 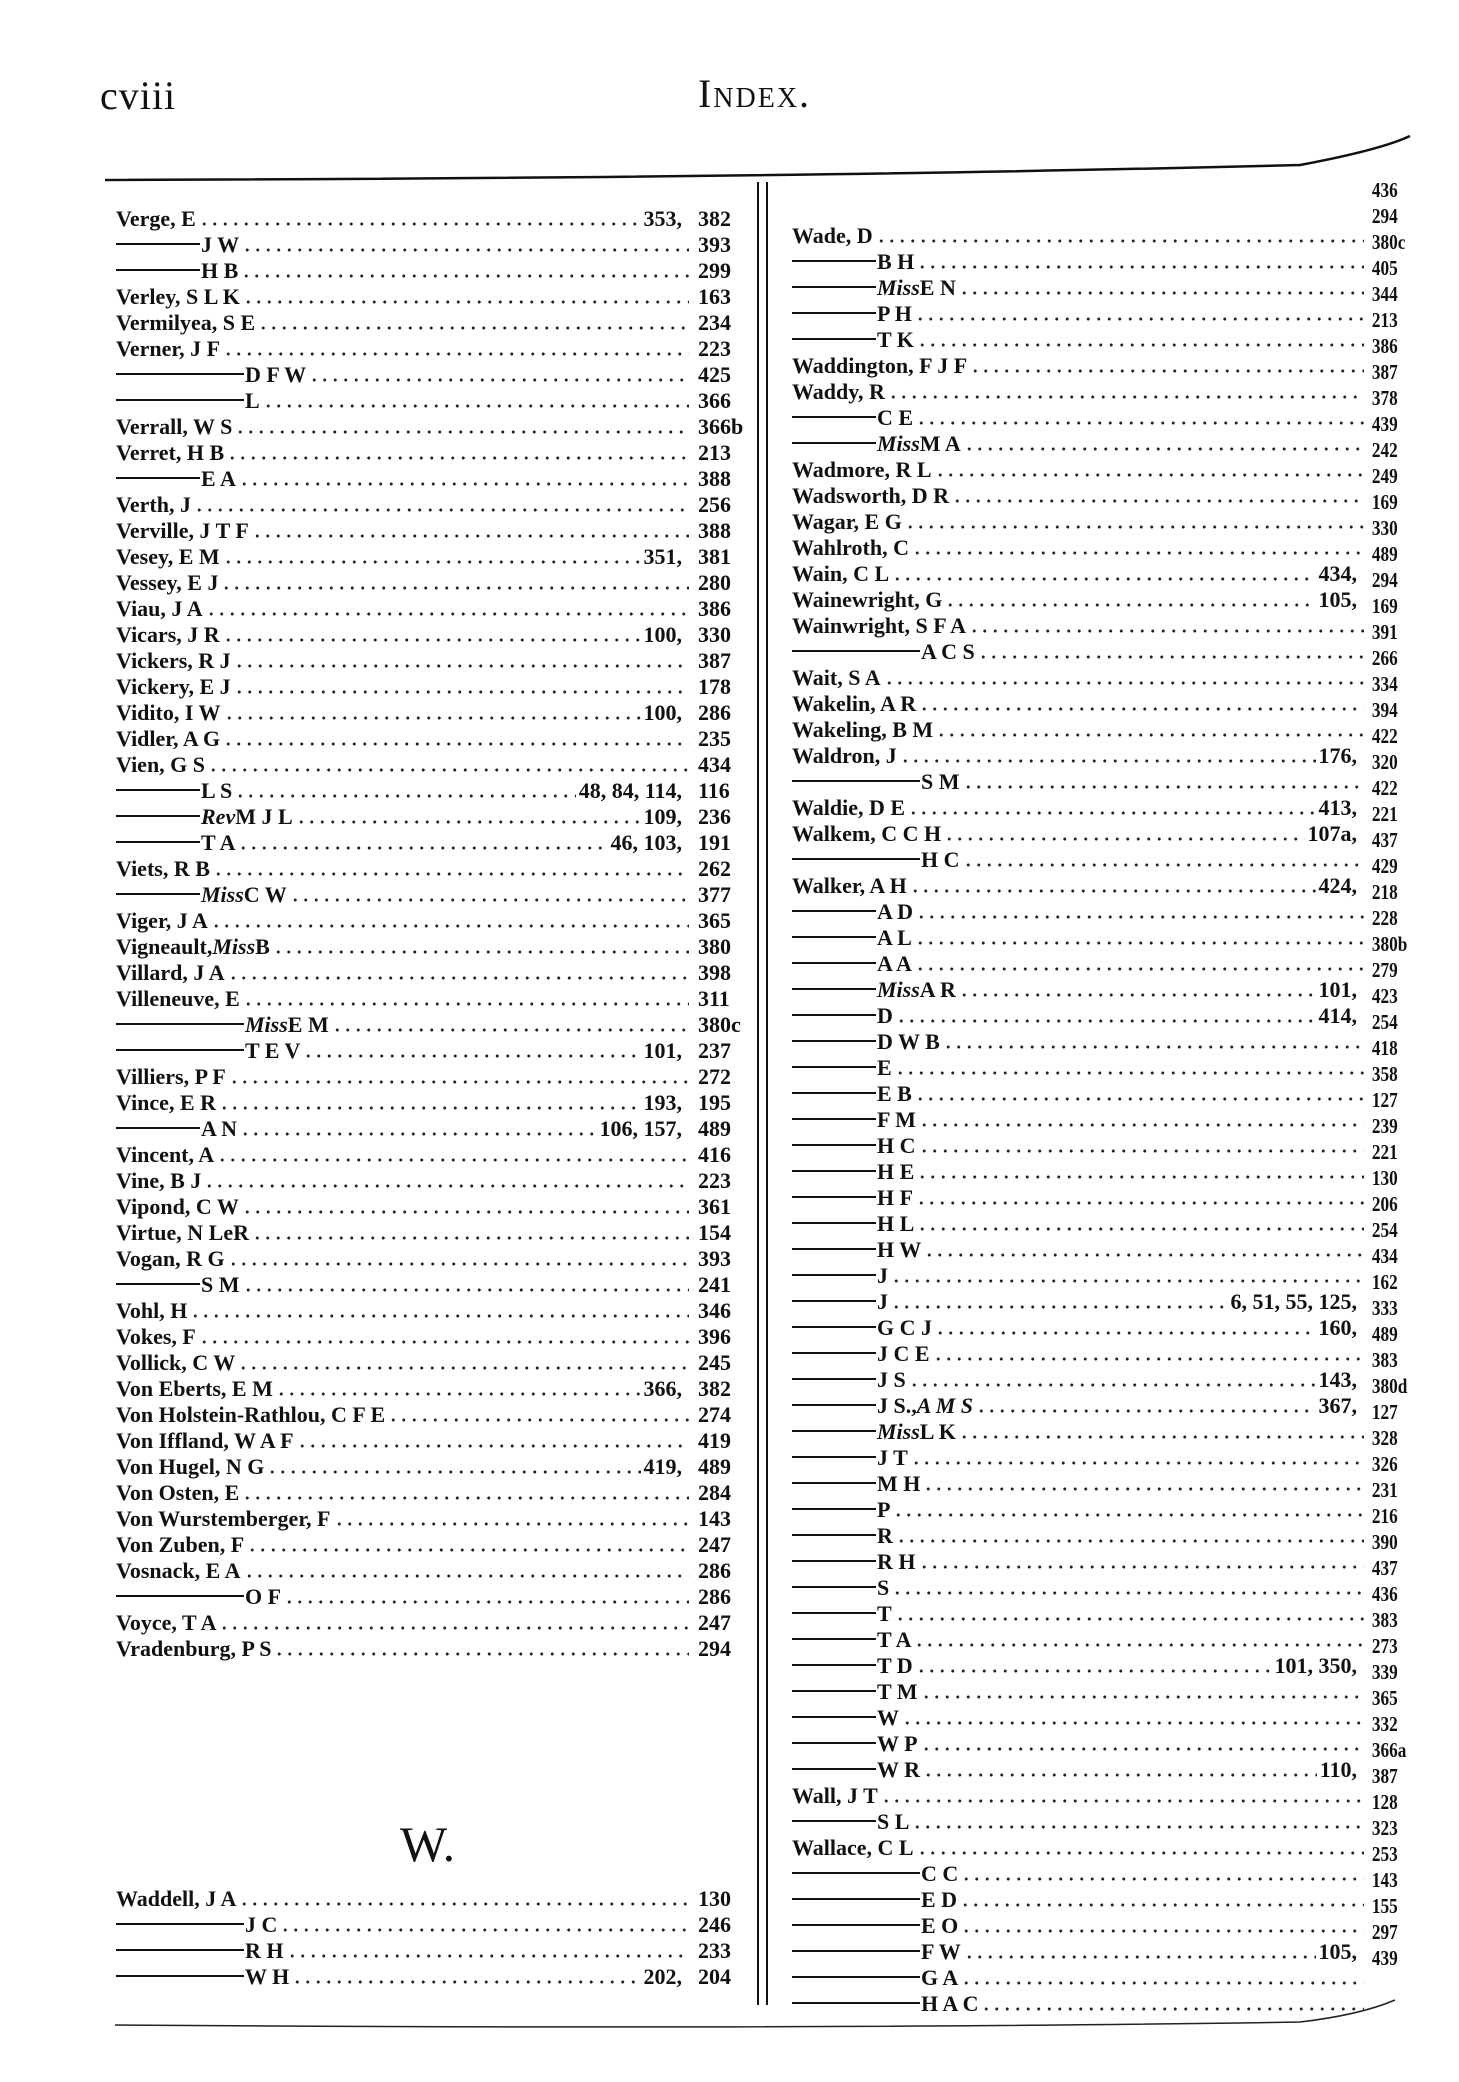 I want to click on index-entry: Waddington, F J F 386, so click(x=1104, y=356).